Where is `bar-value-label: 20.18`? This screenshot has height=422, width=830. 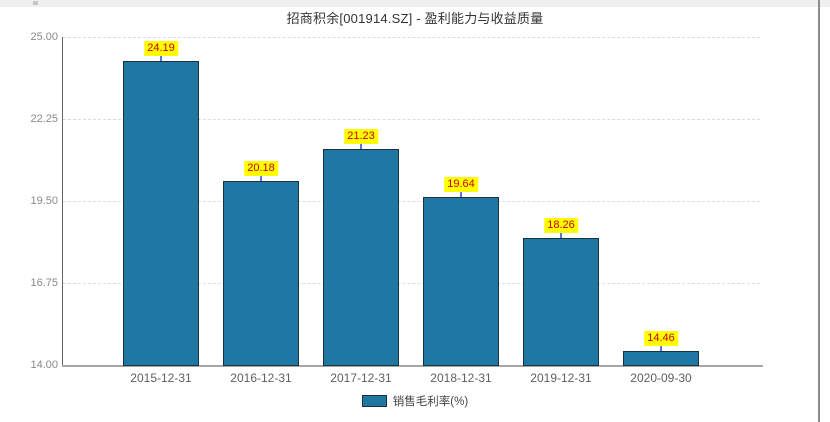
bar-value-label: 20.18 is located at coordinates (261, 168).